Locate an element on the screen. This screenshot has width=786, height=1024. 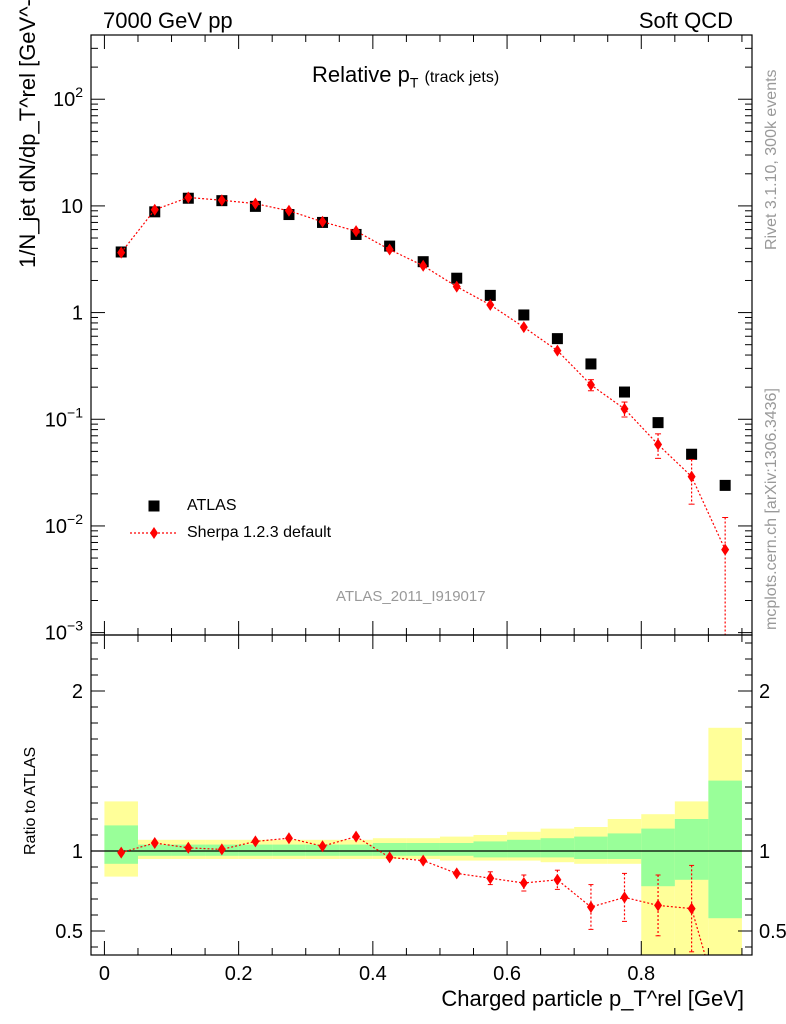
legend-marker-sherpa is located at coordinates (154, 533).